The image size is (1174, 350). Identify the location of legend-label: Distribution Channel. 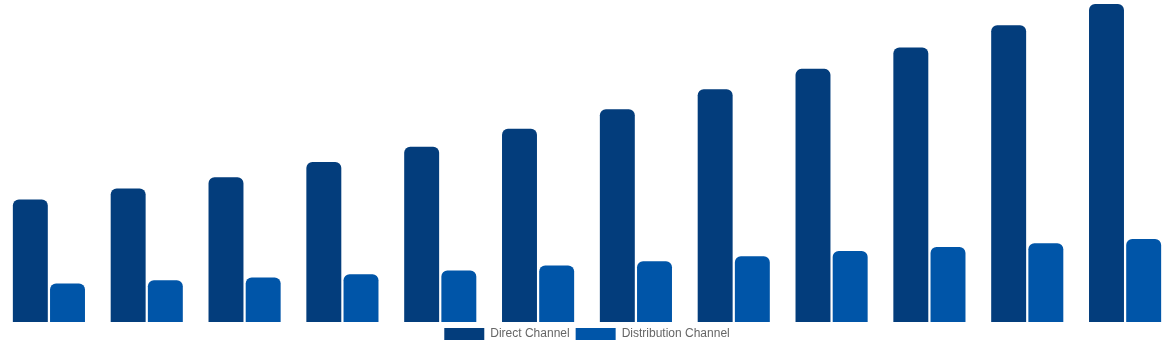
(675, 333).